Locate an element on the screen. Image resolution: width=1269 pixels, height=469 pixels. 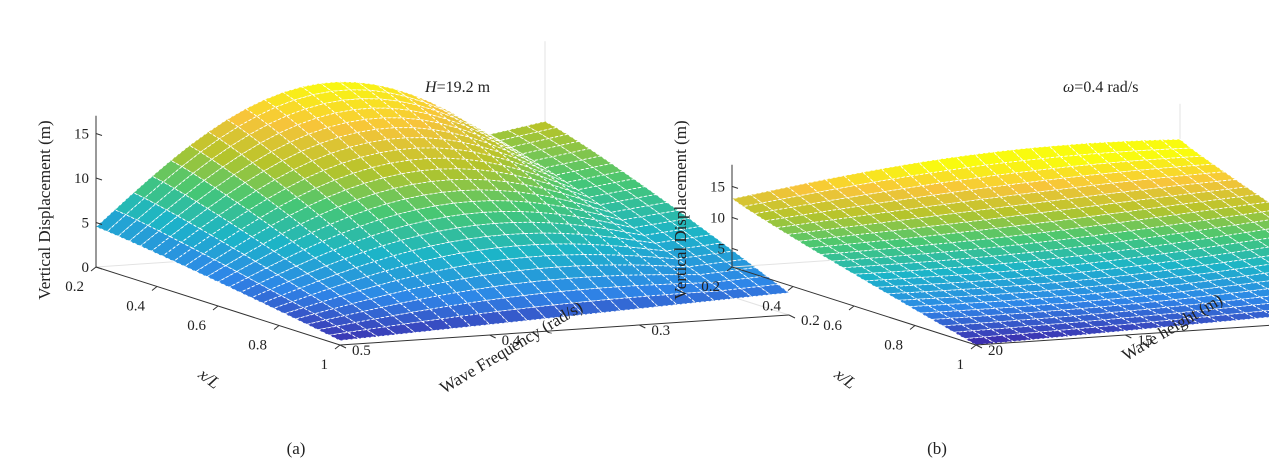
x-tick-label: 0.6 is located at coordinates (832, 326).